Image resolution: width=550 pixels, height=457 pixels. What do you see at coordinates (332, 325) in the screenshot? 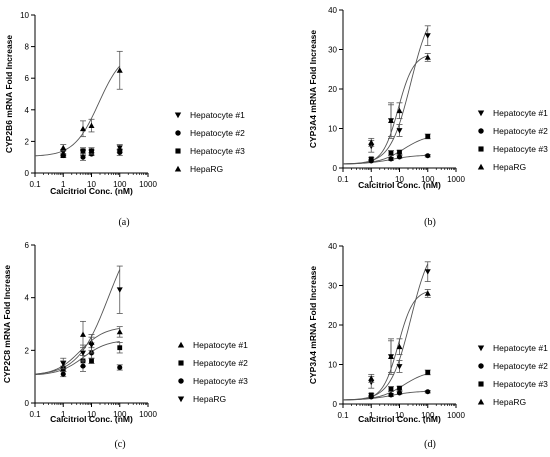
I see `y-tick-label: 20` at bounding box center [332, 325].